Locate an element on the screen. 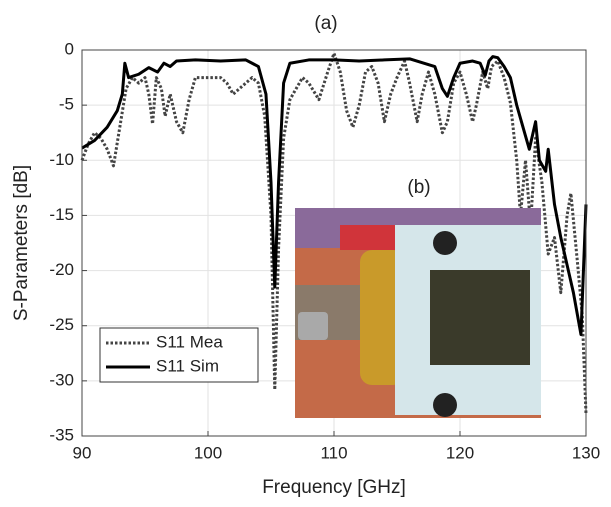  legend: S11 Mea S11 Sim is located at coordinates (179, 355).